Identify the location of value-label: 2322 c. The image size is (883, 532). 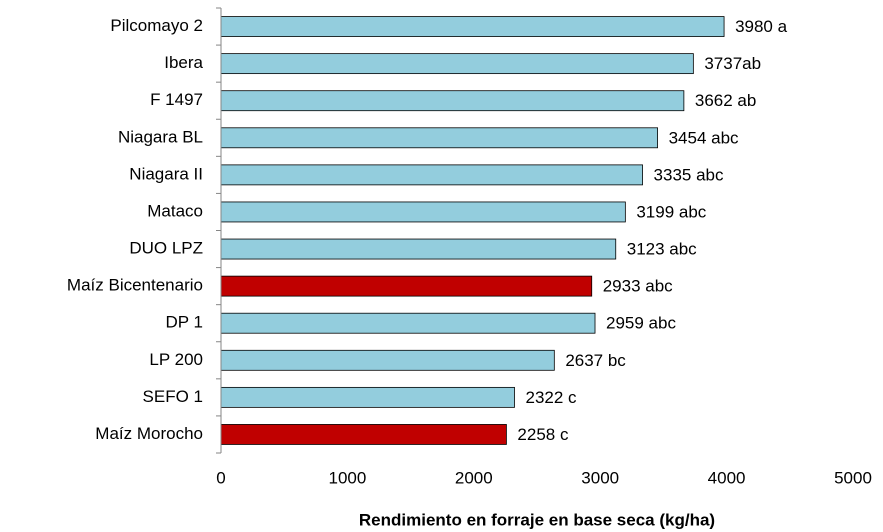
(552, 397).